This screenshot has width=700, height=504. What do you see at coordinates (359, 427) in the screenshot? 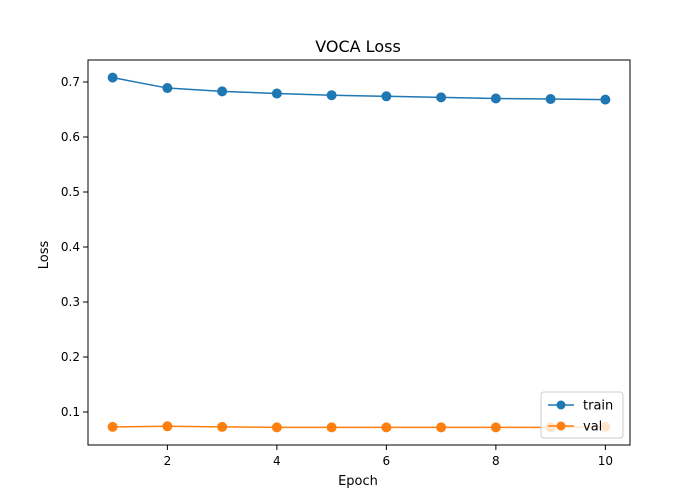
I see `series-line-val` at bounding box center [359, 427].